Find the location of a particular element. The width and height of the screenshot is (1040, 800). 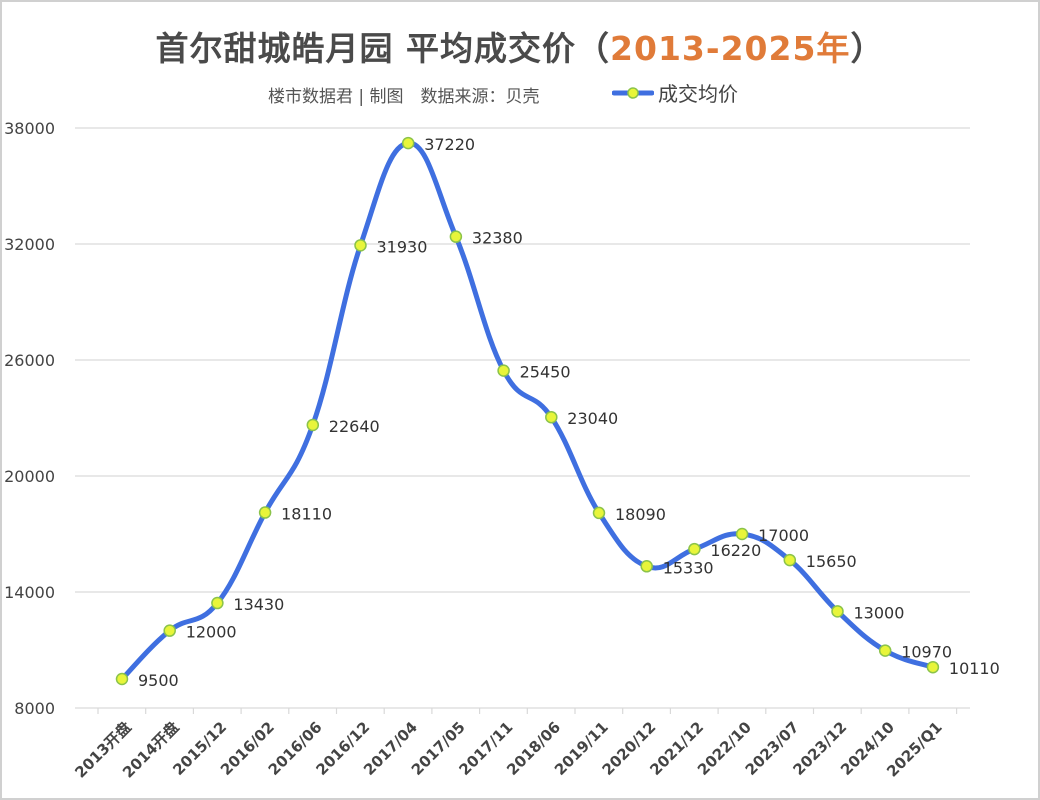

data-value-label: 18090 is located at coordinates (640, 514).